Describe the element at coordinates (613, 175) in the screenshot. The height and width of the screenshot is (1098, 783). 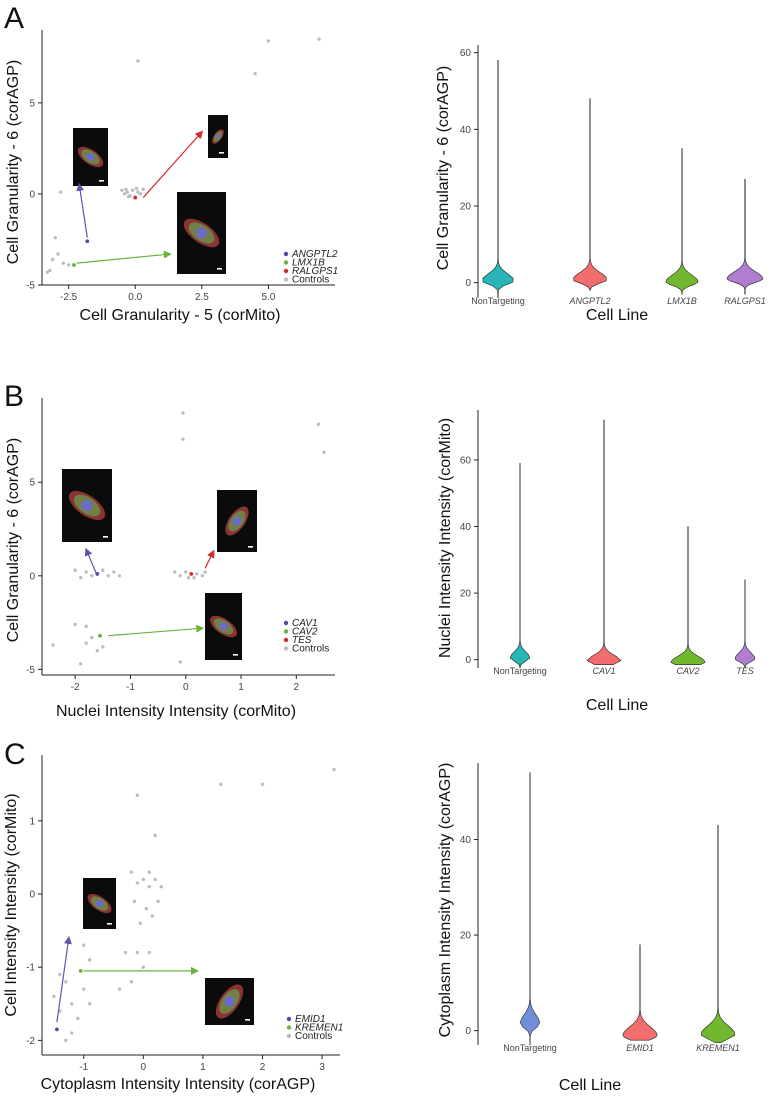
I see `violin-a-axes: 0 20 40 60 NonTargeting ANGPTL2 LMX1B RALGPS1` at that location.